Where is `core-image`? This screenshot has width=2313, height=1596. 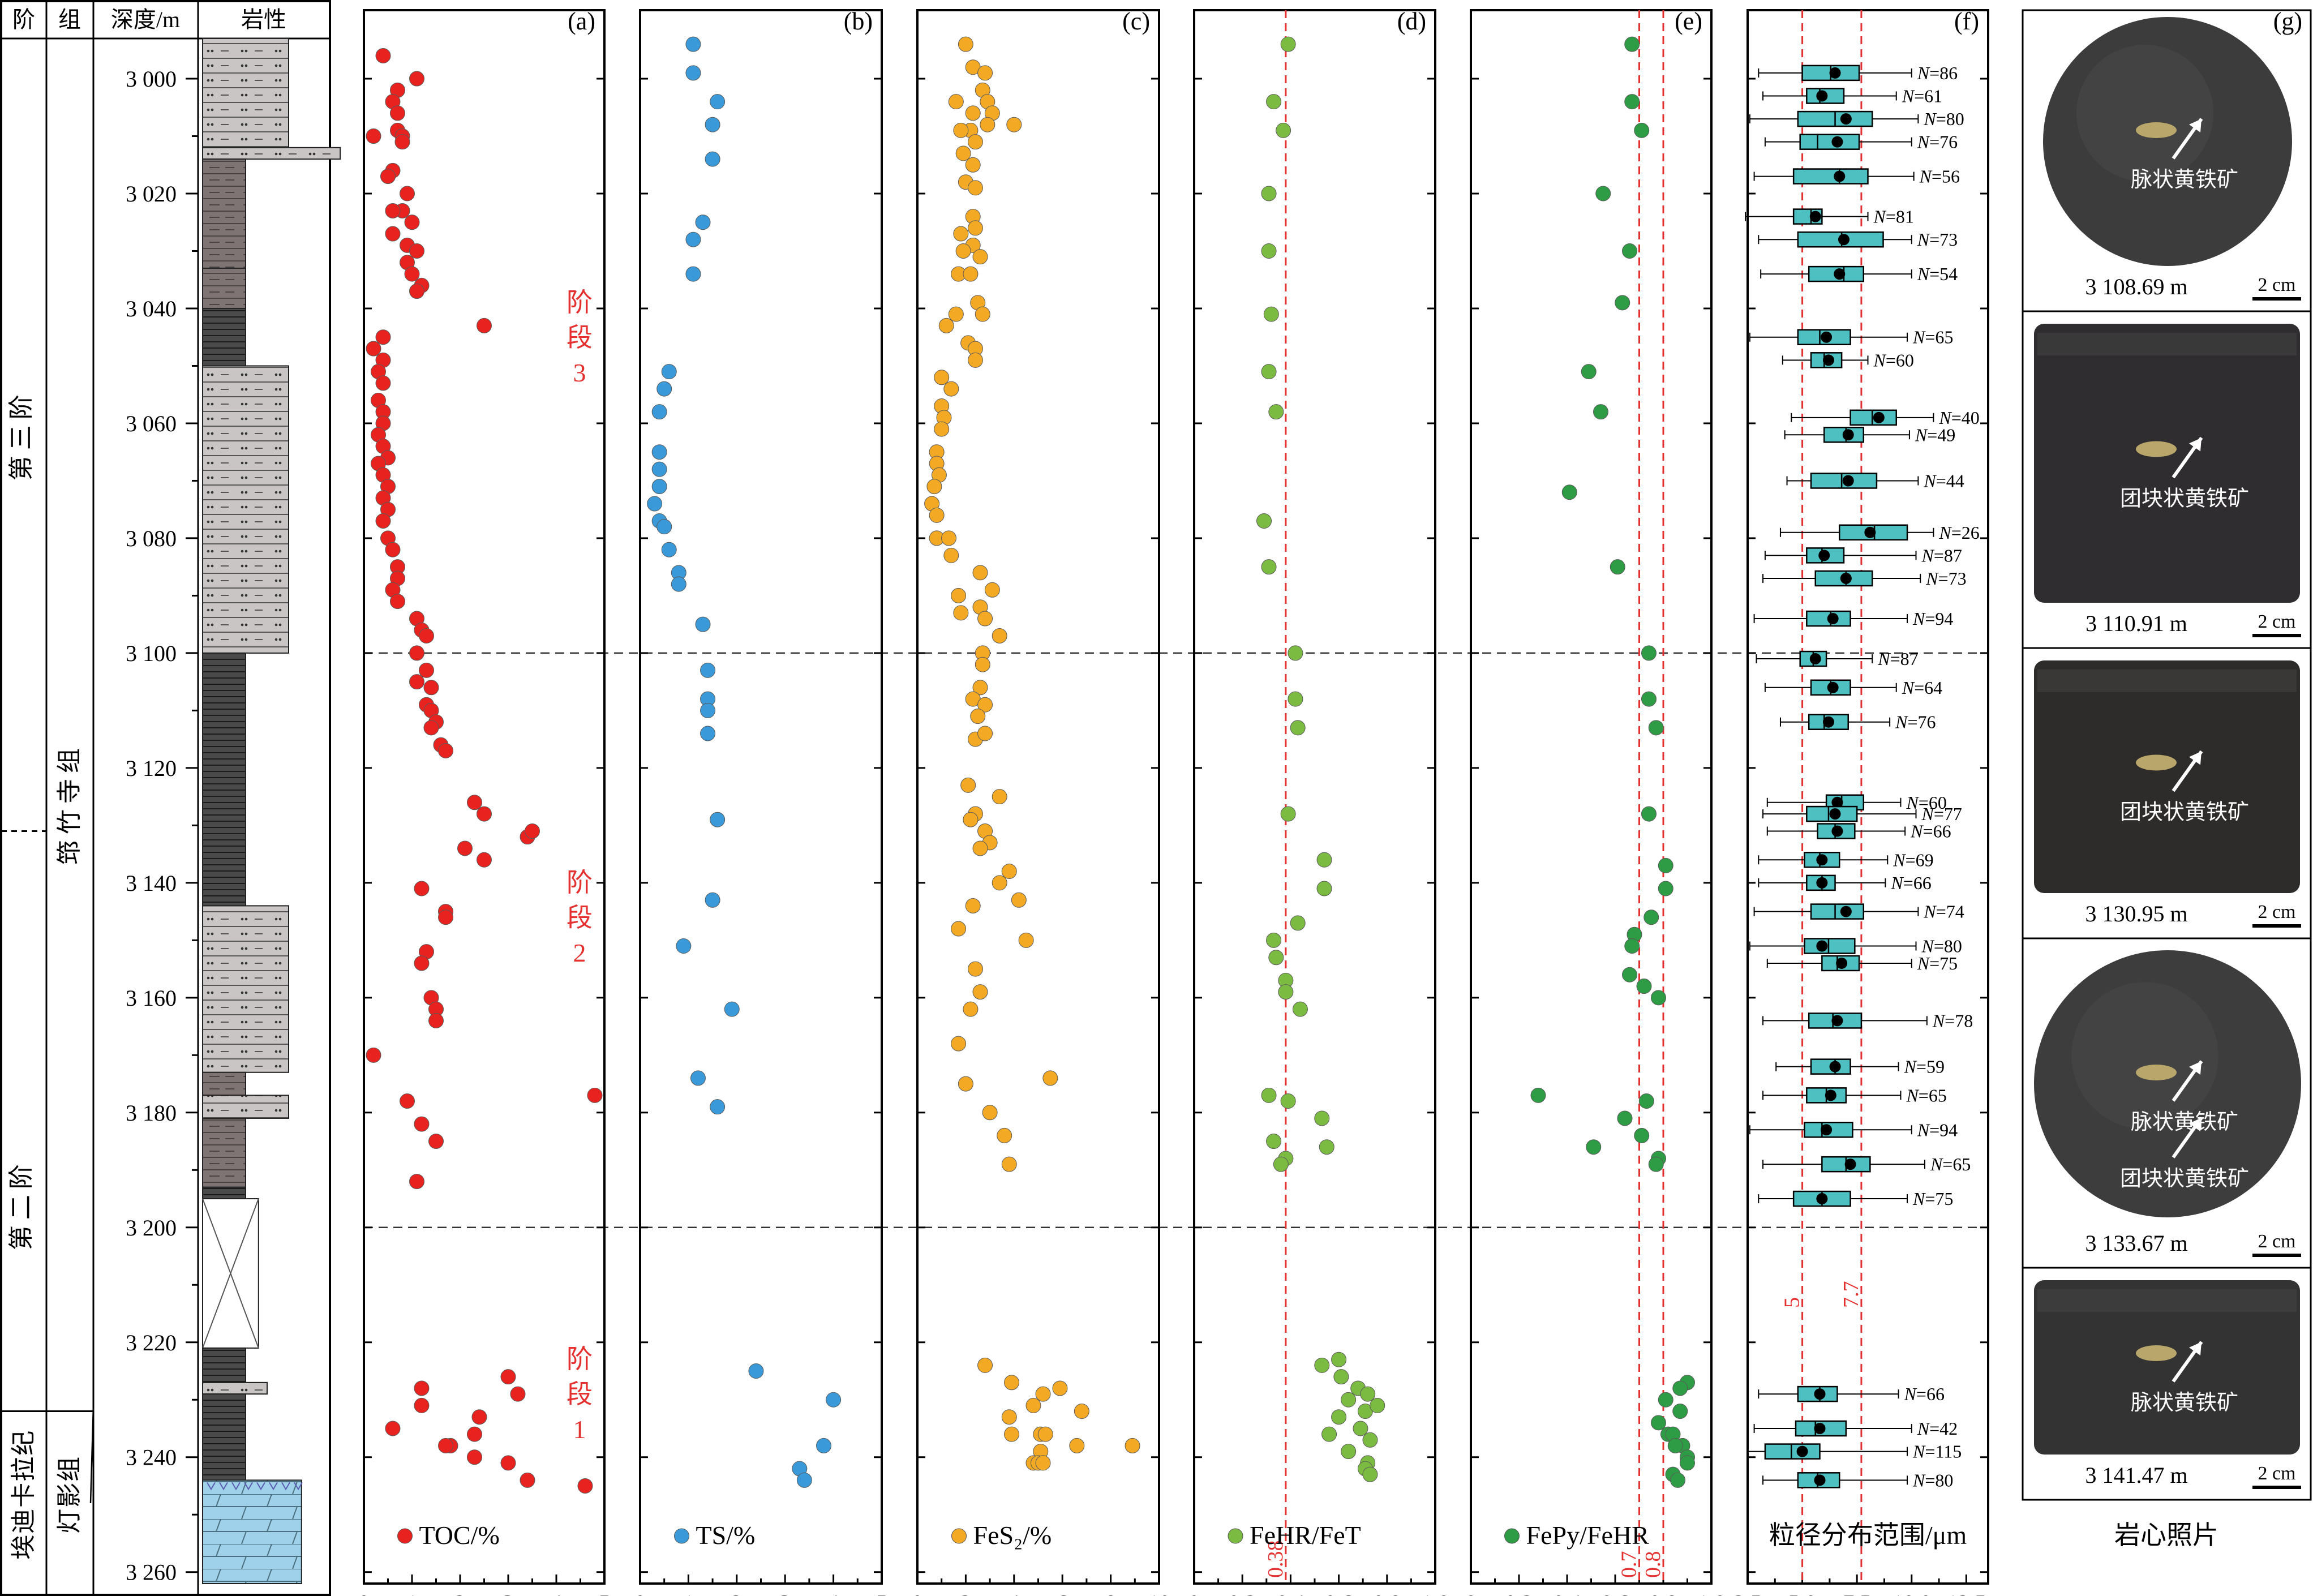 core-image is located at coordinates (2167, 464).